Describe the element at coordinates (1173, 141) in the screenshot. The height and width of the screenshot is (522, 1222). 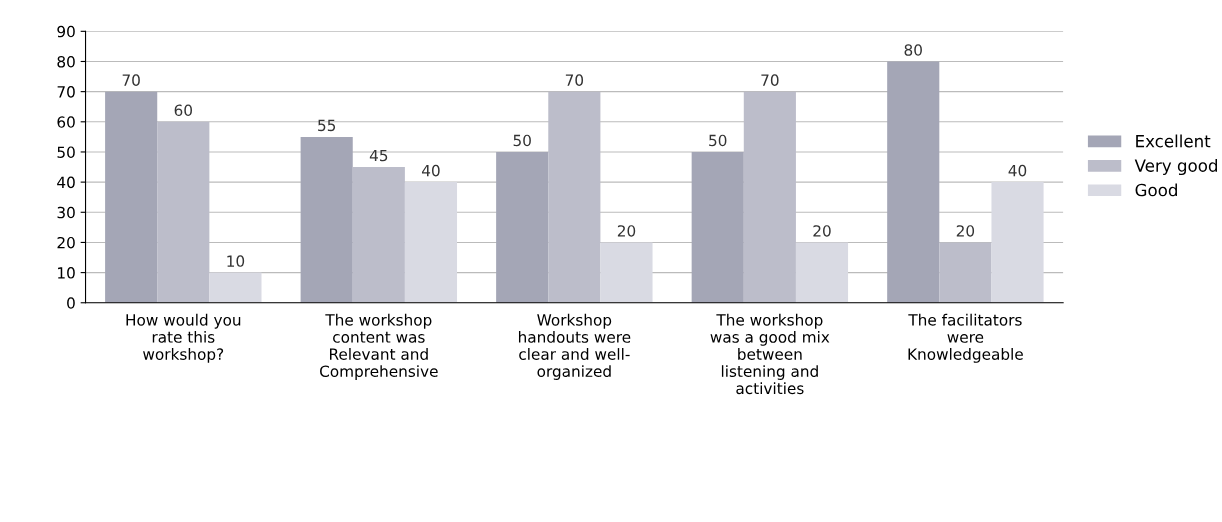
I see `legend-label: Excellent` at that location.